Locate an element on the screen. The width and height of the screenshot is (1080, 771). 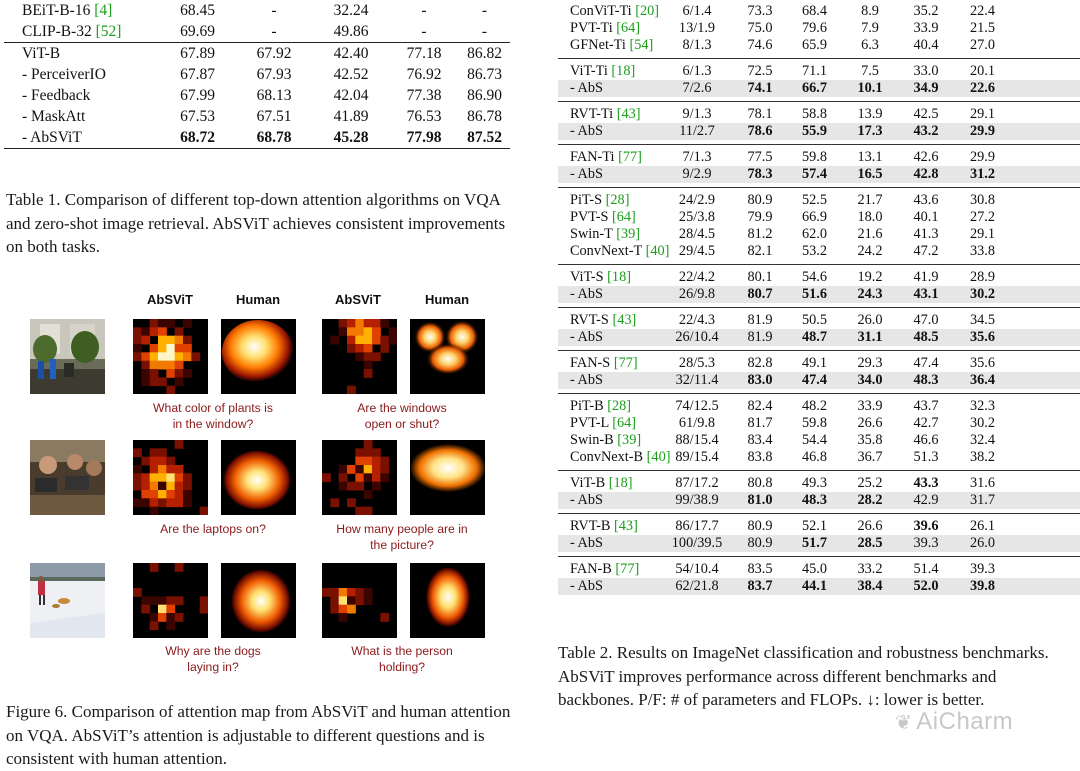
table-2-cell: 61/9.8 is located at coordinates (697, 423).